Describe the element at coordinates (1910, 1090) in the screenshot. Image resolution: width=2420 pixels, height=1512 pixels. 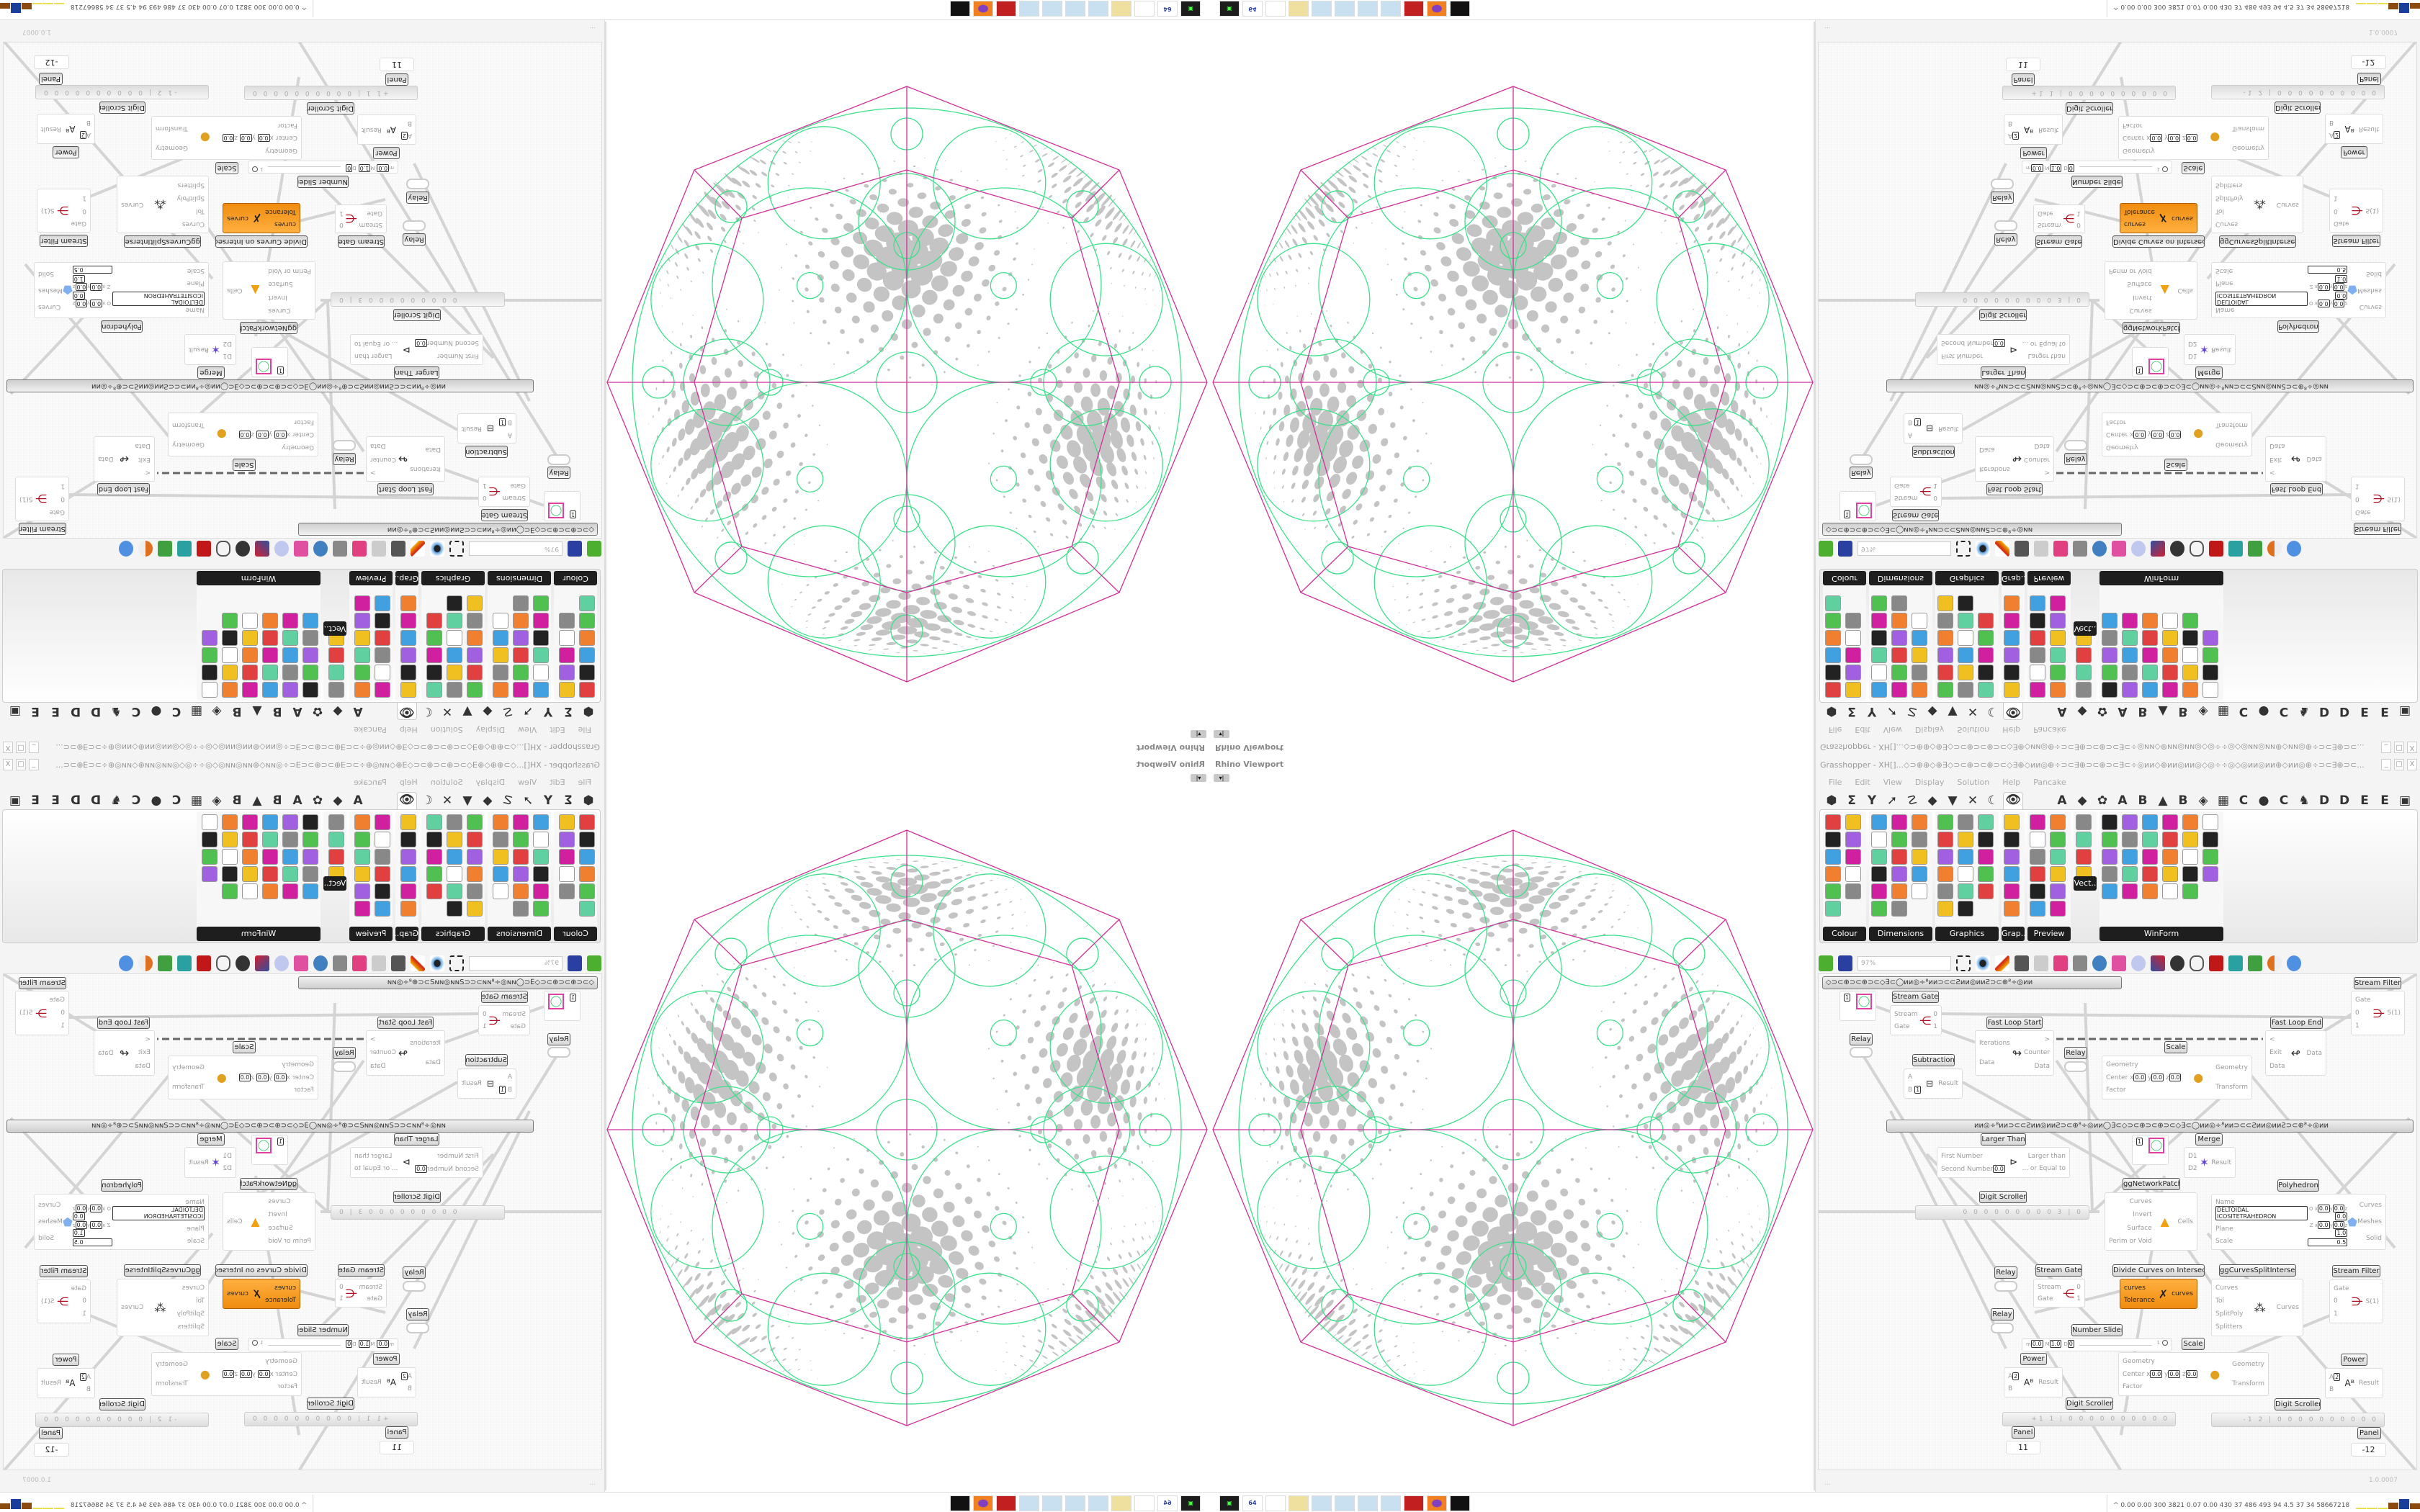
I see `port-b: B` at that location.